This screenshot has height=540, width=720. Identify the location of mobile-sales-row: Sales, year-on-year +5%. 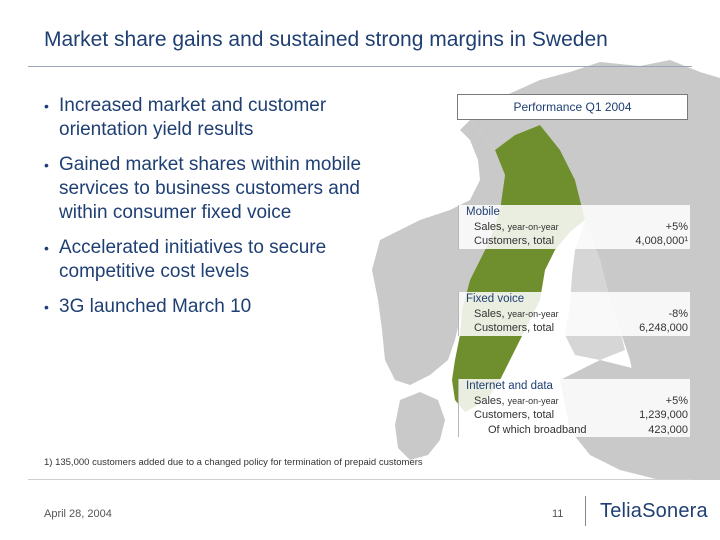
(581, 226).